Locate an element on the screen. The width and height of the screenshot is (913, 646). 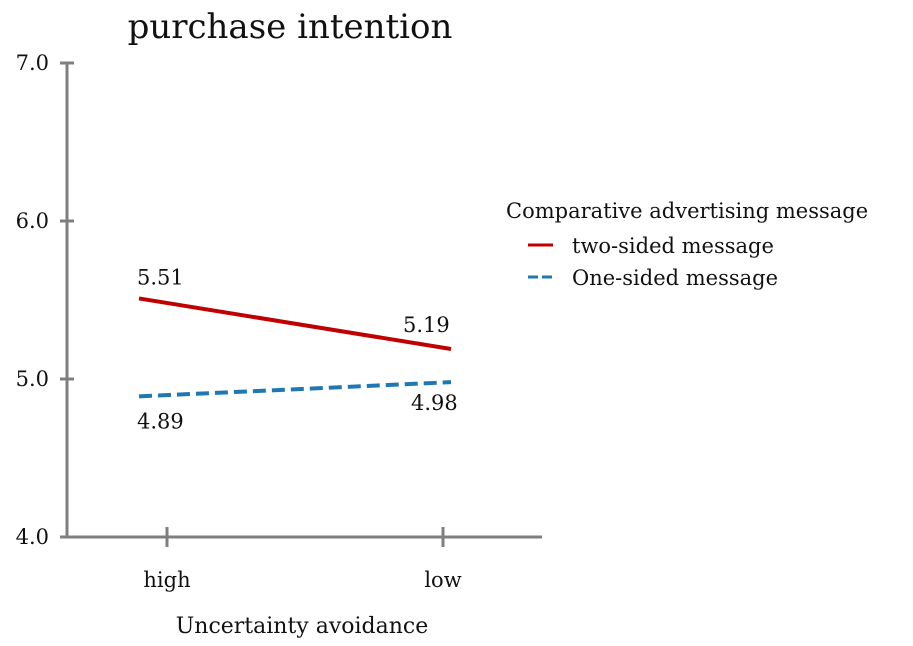
y-tick-label: 7.0 is located at coordinates (32, 63).